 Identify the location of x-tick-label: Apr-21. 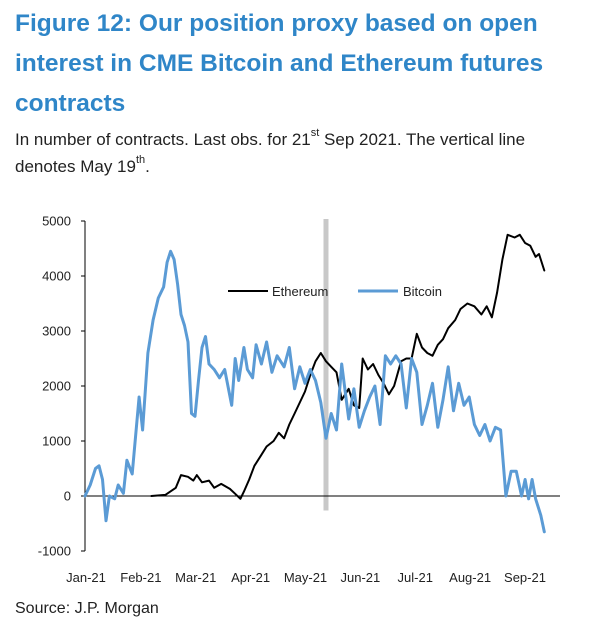
(250, 577).